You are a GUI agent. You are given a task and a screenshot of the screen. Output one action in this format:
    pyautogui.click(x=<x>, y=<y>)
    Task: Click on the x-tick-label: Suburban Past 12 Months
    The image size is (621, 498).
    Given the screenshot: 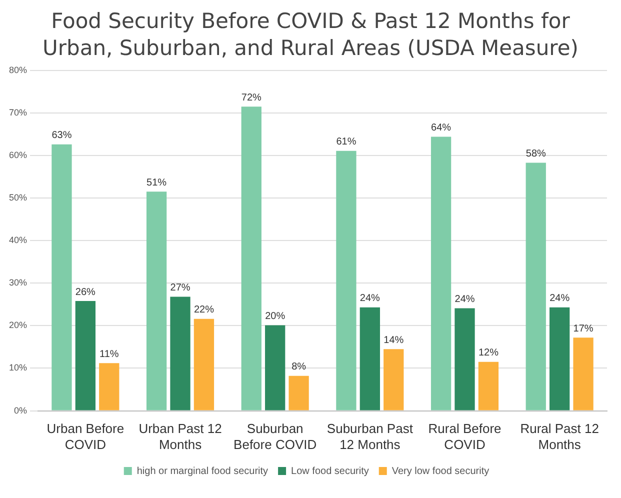 What is the action you would take?
    pyautogui.click(x=370, y=436)
    